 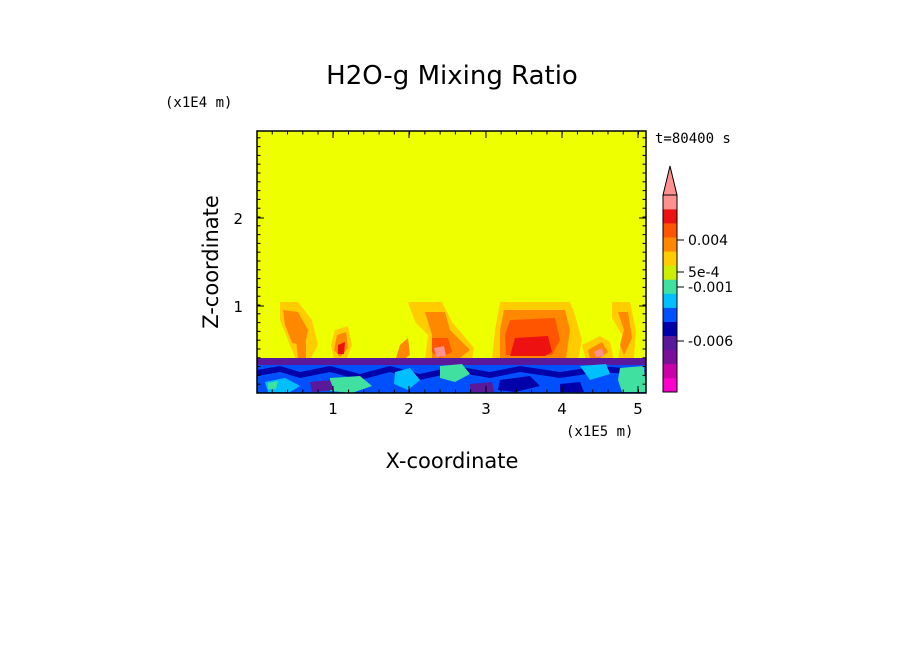 I want to click on y-tick-label: 2, so click(x=238, y=219).